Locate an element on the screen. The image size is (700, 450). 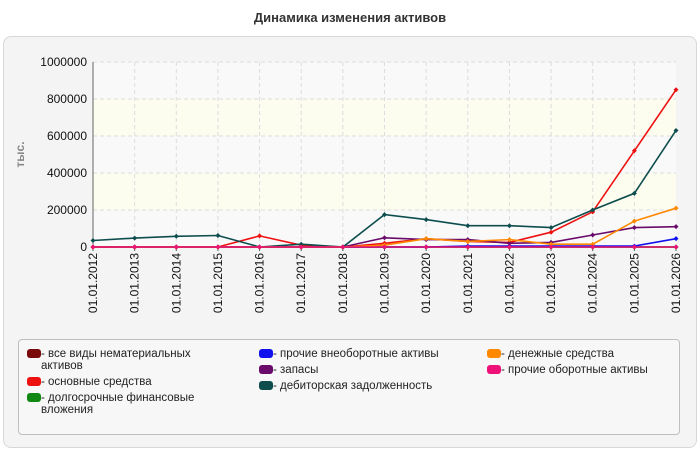
x-tick-label: 01.01.2024 is located at coordinates (593, 283).